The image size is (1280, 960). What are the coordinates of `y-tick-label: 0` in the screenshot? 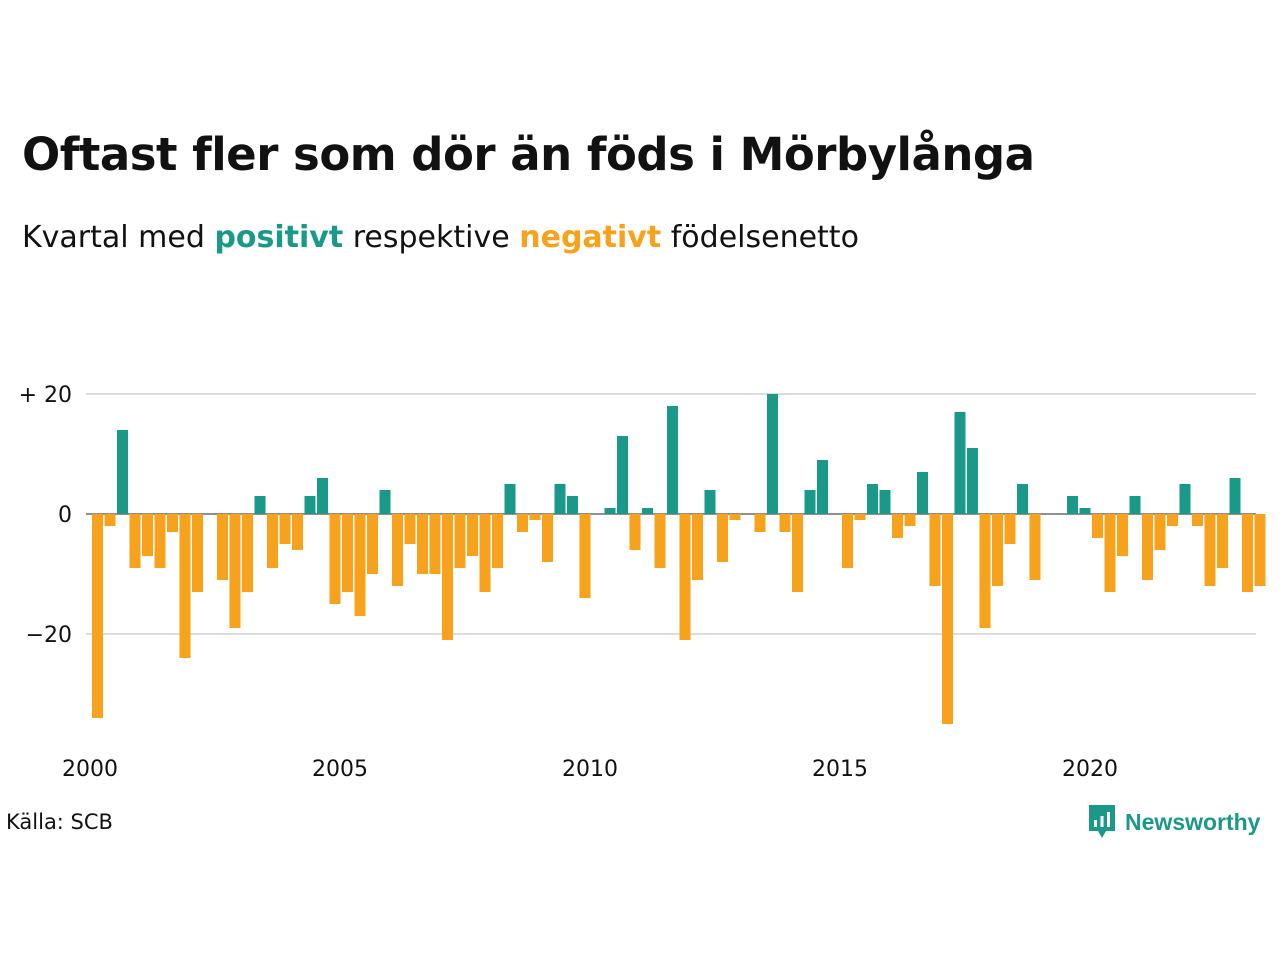 It's located at (65, 515).